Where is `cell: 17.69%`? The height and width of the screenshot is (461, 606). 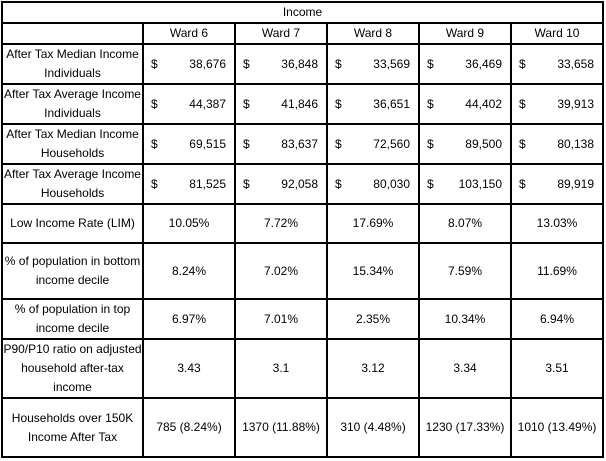
cell: 17.69% is located at coordinates (373, 223).